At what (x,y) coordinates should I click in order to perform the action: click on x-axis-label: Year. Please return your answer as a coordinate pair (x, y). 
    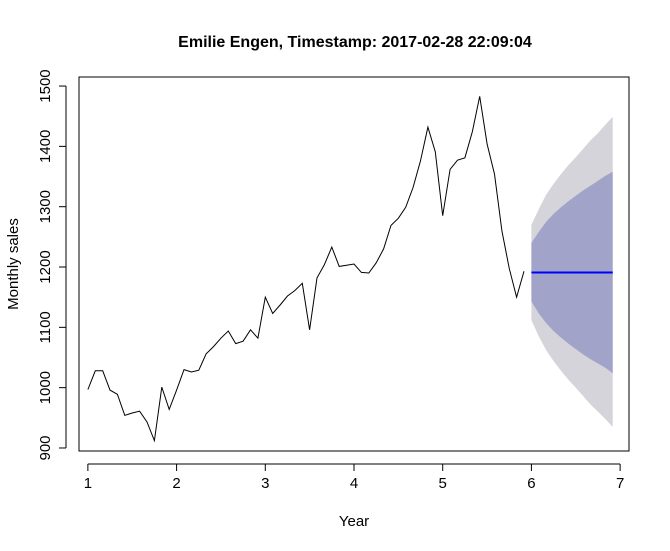
    Looking at the image, I should click on (354, 521).